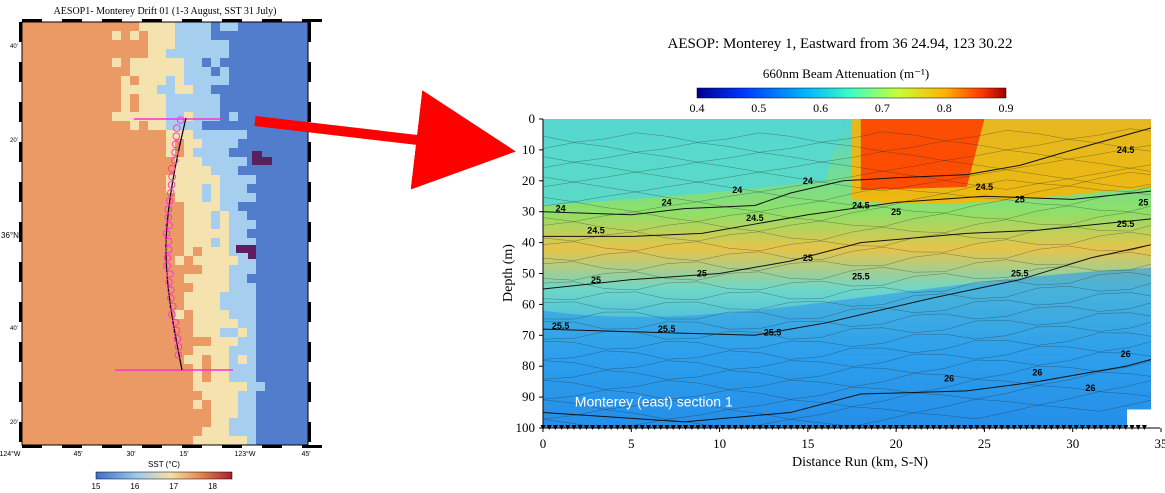  Describe the element at coordinates (385, 140) in the screenshot. I see `red-arrow-icon` at that location.